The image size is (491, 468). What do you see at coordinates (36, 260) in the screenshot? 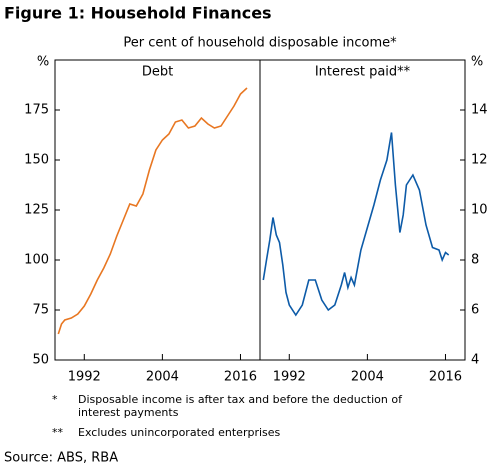
I see `y-tick-label: 100` at bounding box center [36, 260].